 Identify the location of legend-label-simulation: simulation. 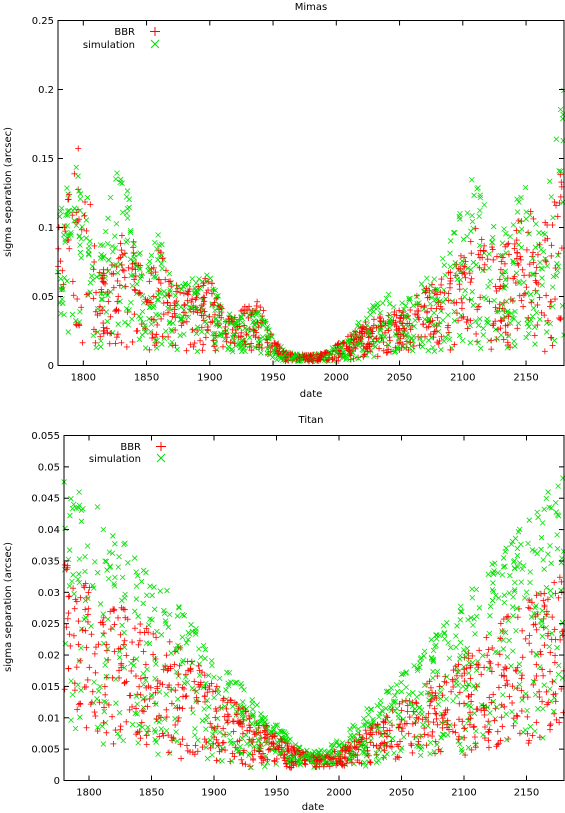
(109, 45).